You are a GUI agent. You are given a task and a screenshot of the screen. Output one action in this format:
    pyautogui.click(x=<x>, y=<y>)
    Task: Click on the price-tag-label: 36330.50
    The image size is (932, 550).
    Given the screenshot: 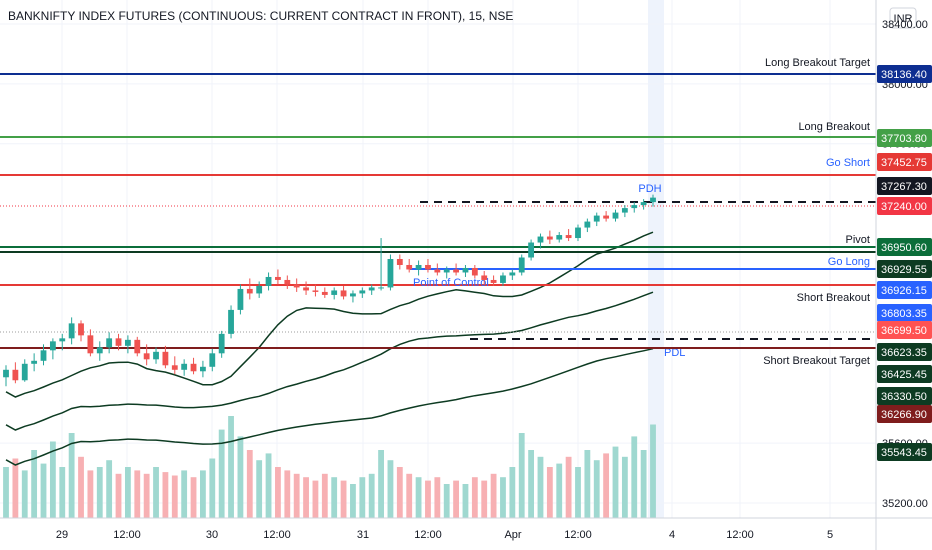 What is the action you would take?
    pyautogui.click(x=904, y=397)
    